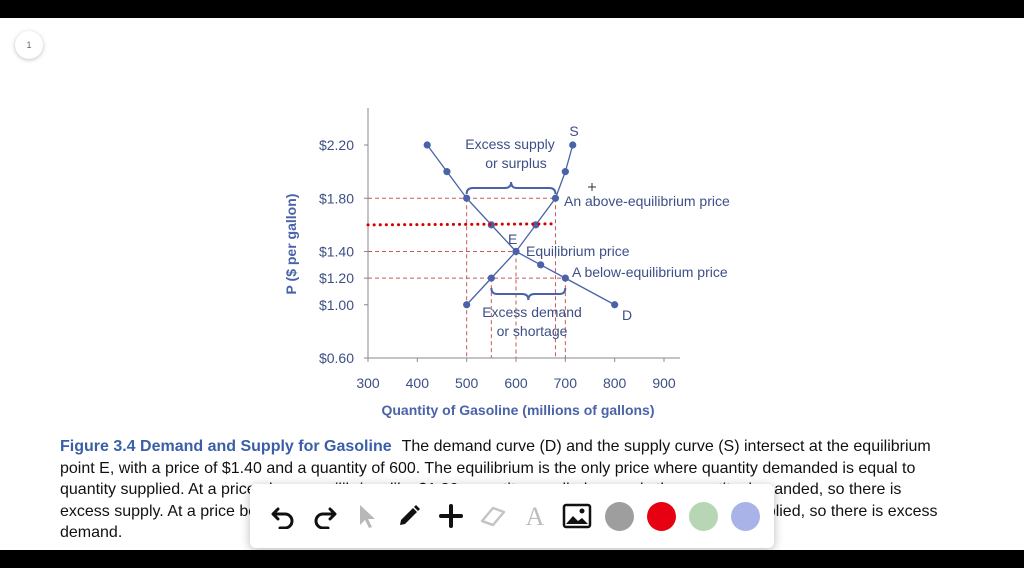 This screenshot has height=568, width=1024. I want to click on axes, so click(522, 235).